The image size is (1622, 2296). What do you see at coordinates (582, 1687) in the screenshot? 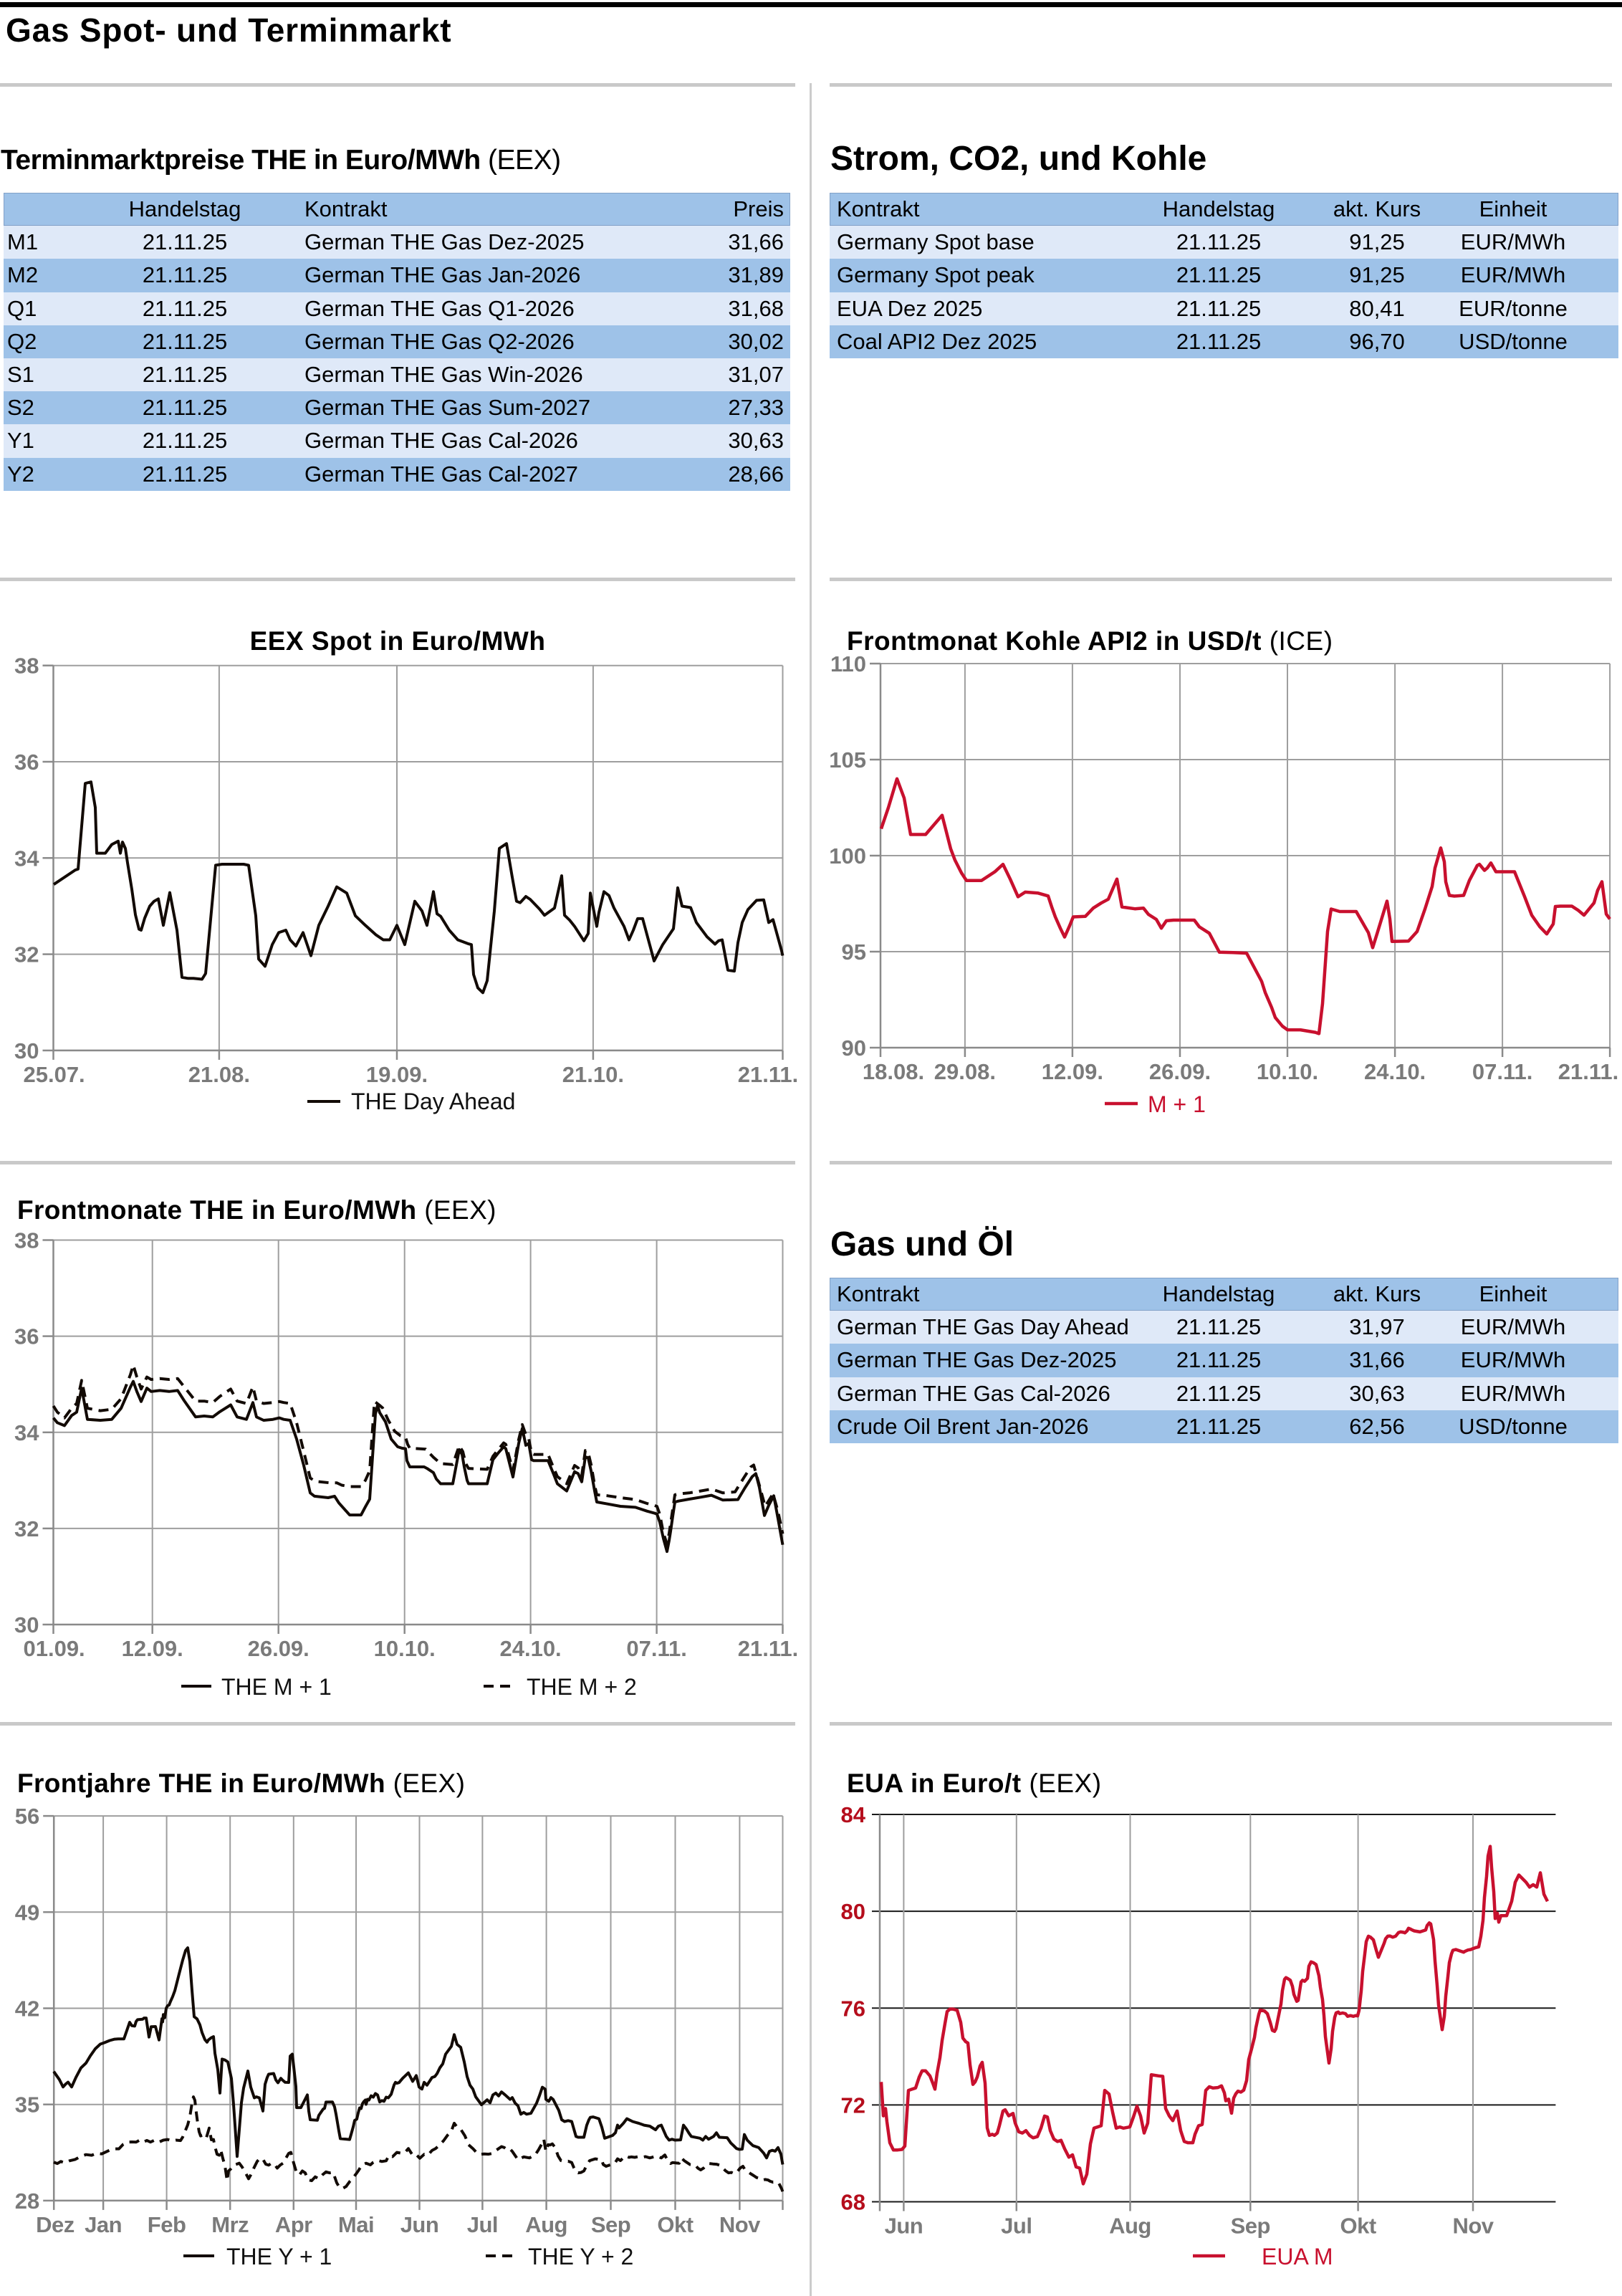
I see `svg-text: THE M + 2` at bounding box center [582, 1687].